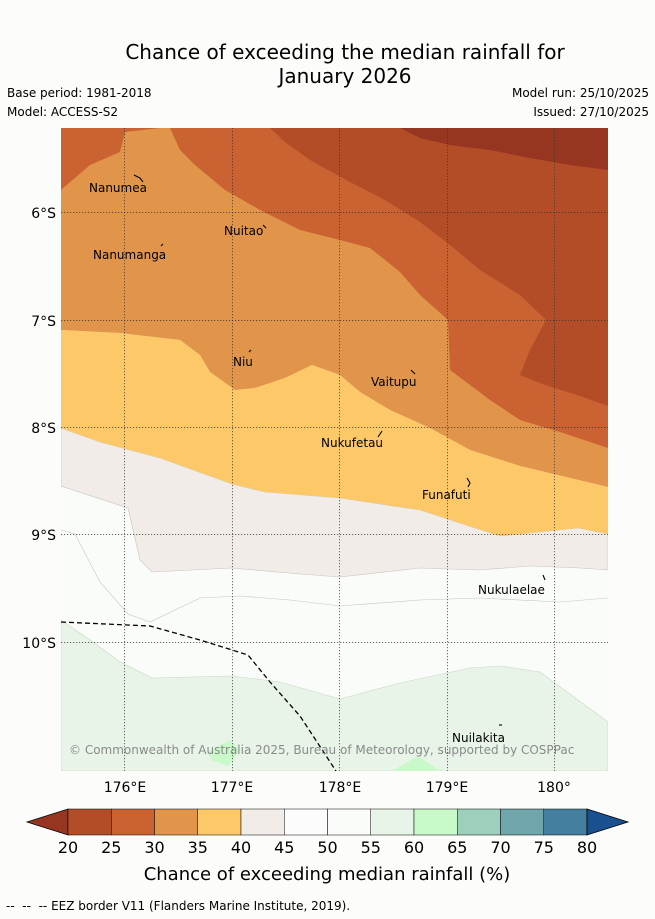 The width and height of the screenshot is (655, 919). Describe the element at coordinates (198, 696) in the screenshot. I see `eez-border` at that location.